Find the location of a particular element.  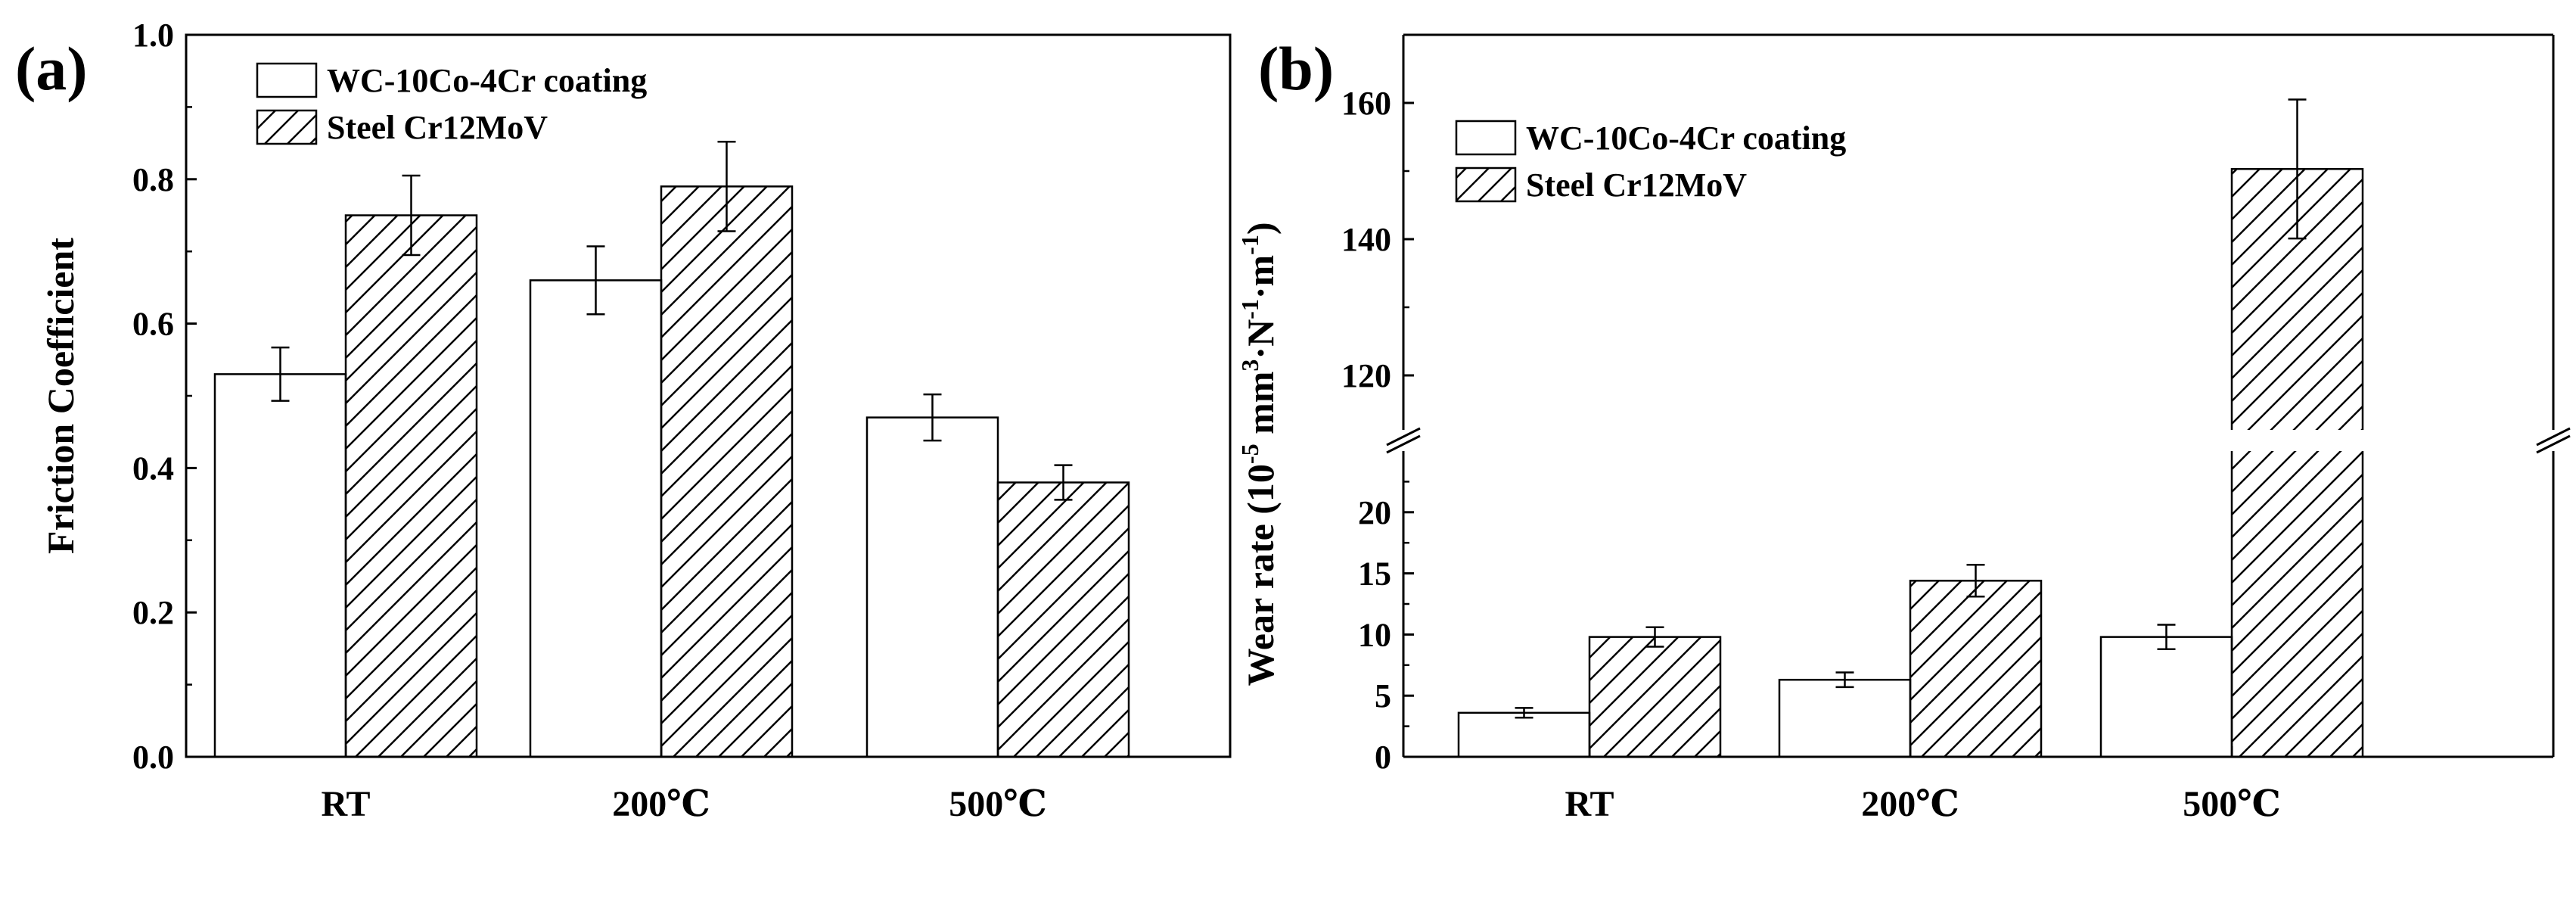

panel-a-label: (a) is located at coordinates (51, 68).